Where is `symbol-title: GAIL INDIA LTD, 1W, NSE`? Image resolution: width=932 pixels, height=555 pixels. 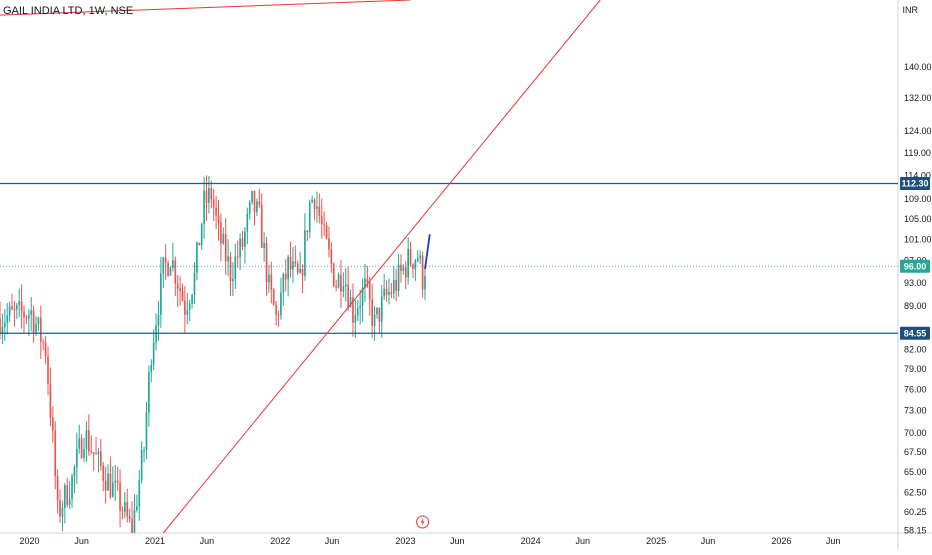 symbol-title: GAIL INDIA LTD, 1W, NSE is located at coordinates (68, 11).